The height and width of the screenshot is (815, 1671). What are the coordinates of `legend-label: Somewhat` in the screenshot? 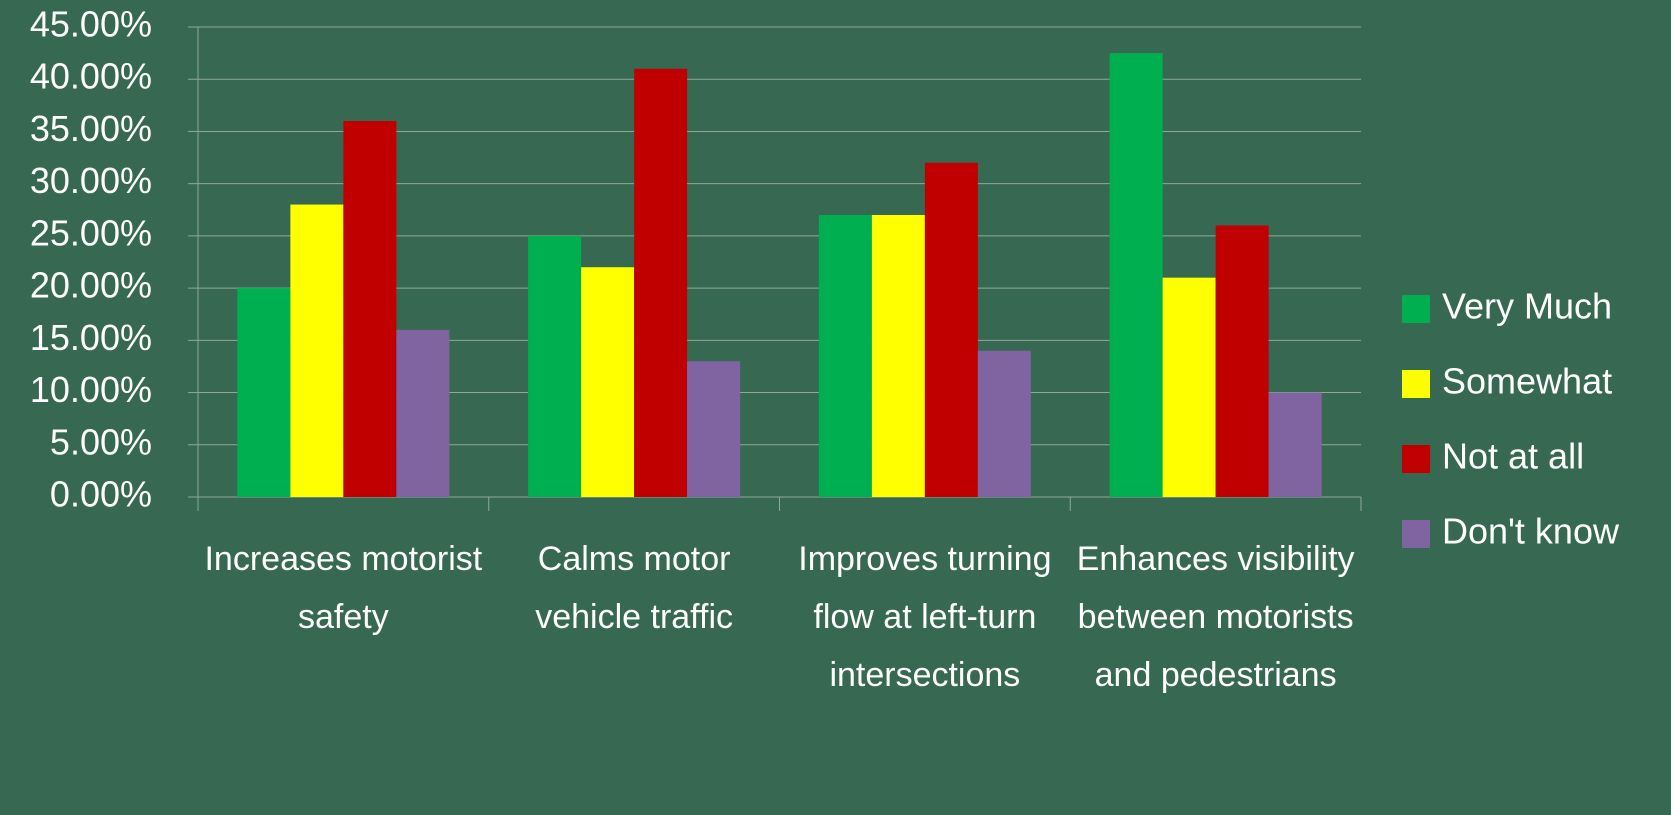 It's located at (1527, 381).